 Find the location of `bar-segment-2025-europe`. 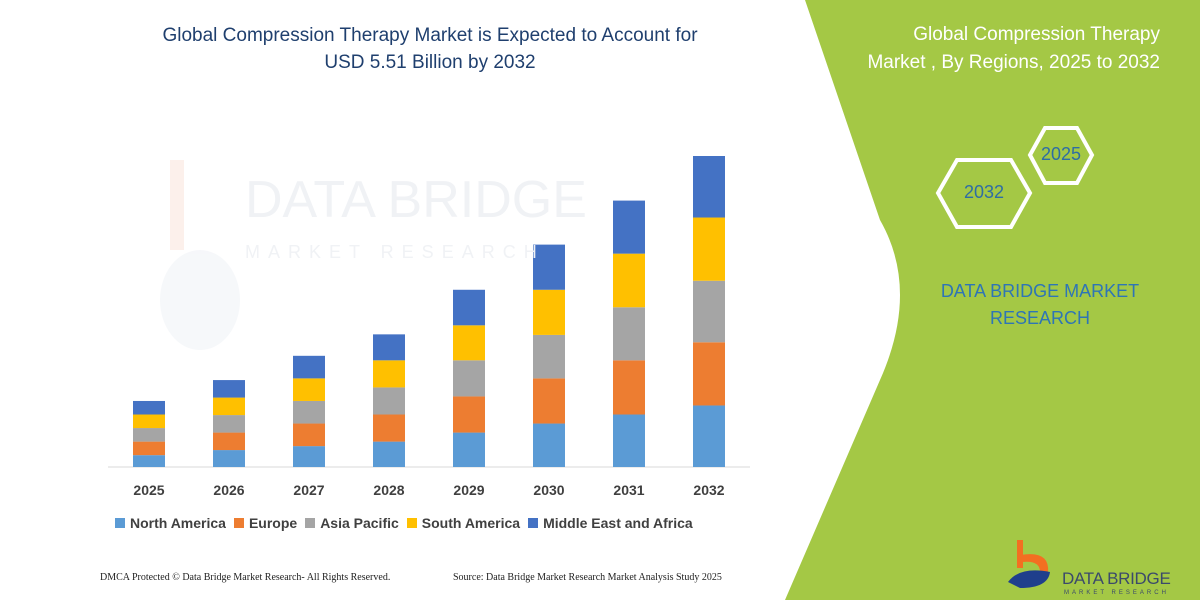

bar-segment-2025-europe is located at coordinates (149, 448).